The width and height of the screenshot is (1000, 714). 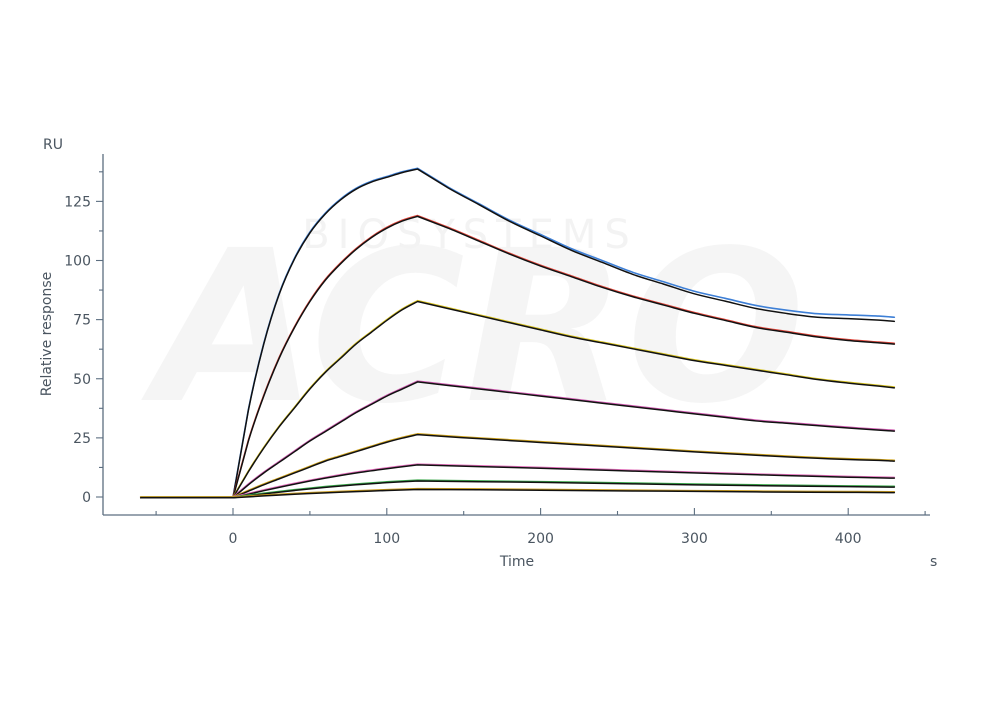 I want to click on y-tick-label: 25, so click(x=82, y=439).